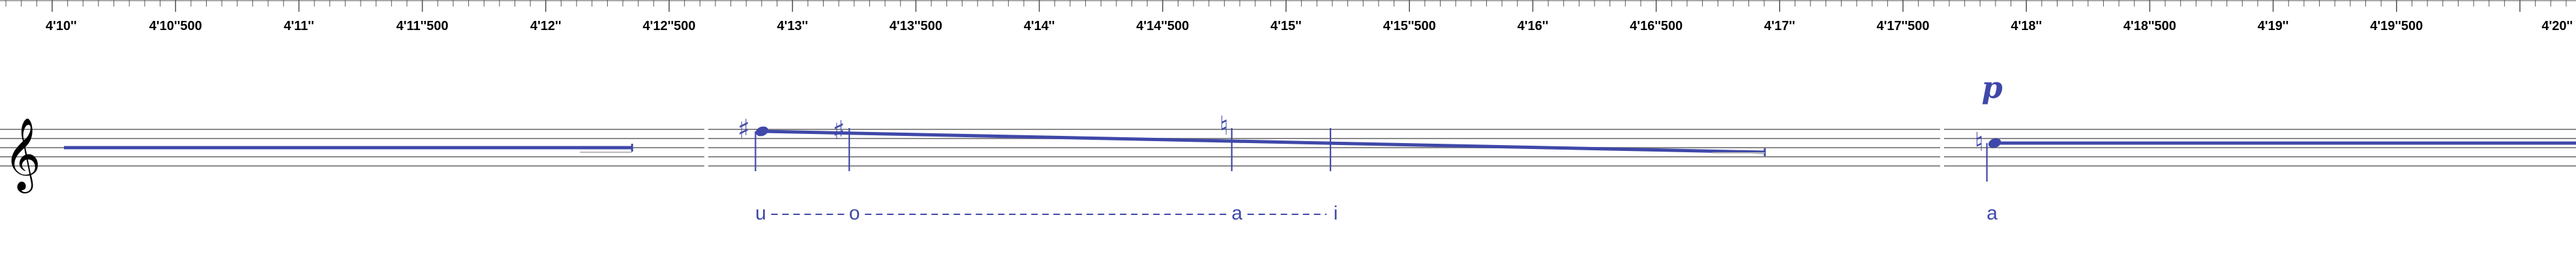 This screenshot has height=262, width=2576. What do you see at coordinates (1336, 214) in the screenshot?
I see `lyric-syllable: i` at bounding box center [1336, 214].